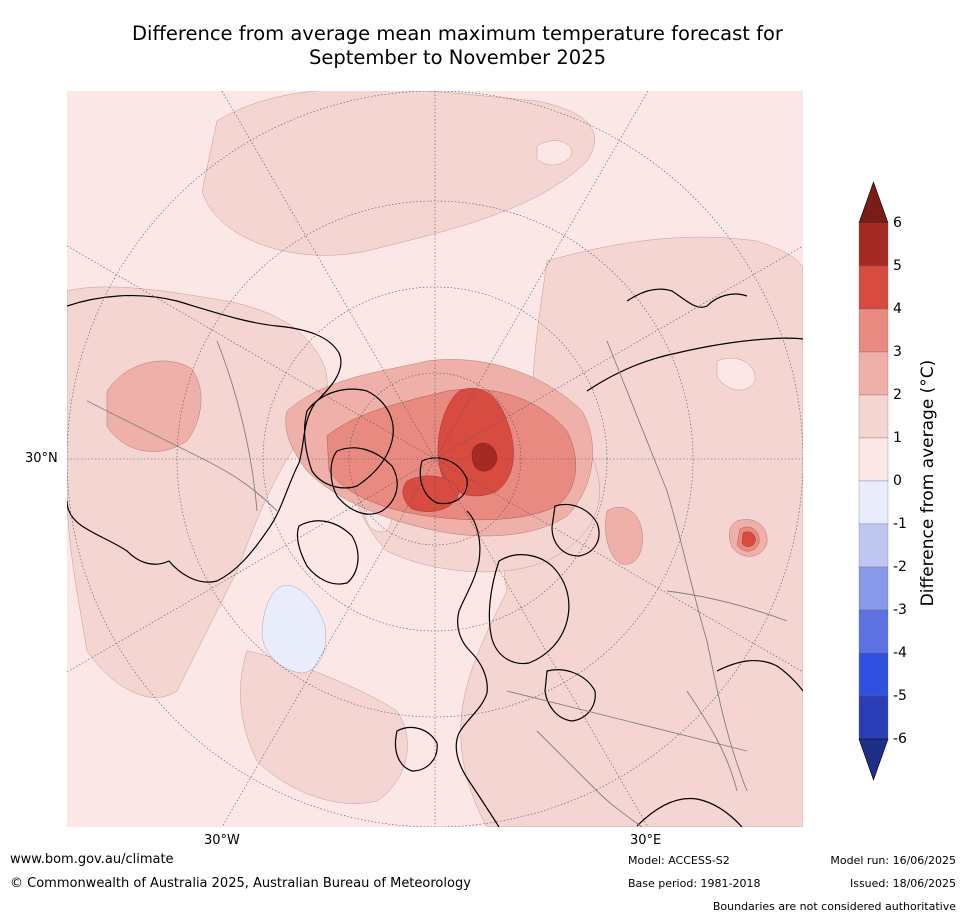  Describe the element at coordinates (902, 883) in the screenshot. I see `issued-text: Issued: 18/06/2025` at that location.